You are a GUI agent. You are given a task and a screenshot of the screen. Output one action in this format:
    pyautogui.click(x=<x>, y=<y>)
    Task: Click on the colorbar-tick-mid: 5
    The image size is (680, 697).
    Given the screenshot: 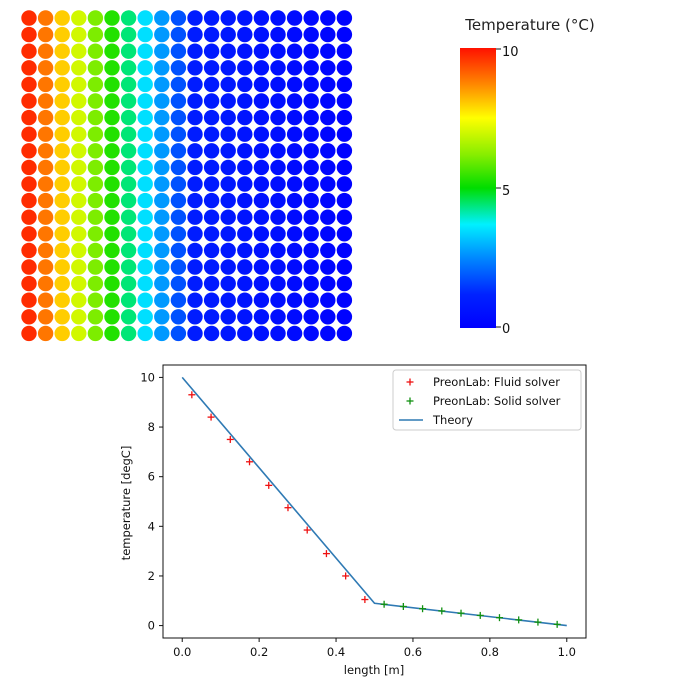 What is the action you would take?
    pyautogui.click(x=506, y=191)
    